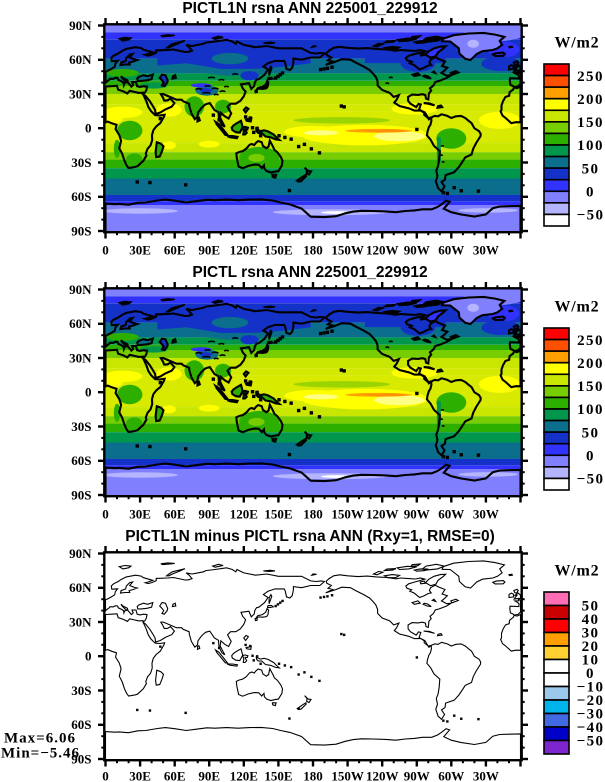 The image size is (605, 782). Describe the element at coordinates (309, 272) in the screenshot. I see `svg-text: PICTL rsna ANN 225001_229912` at that location.